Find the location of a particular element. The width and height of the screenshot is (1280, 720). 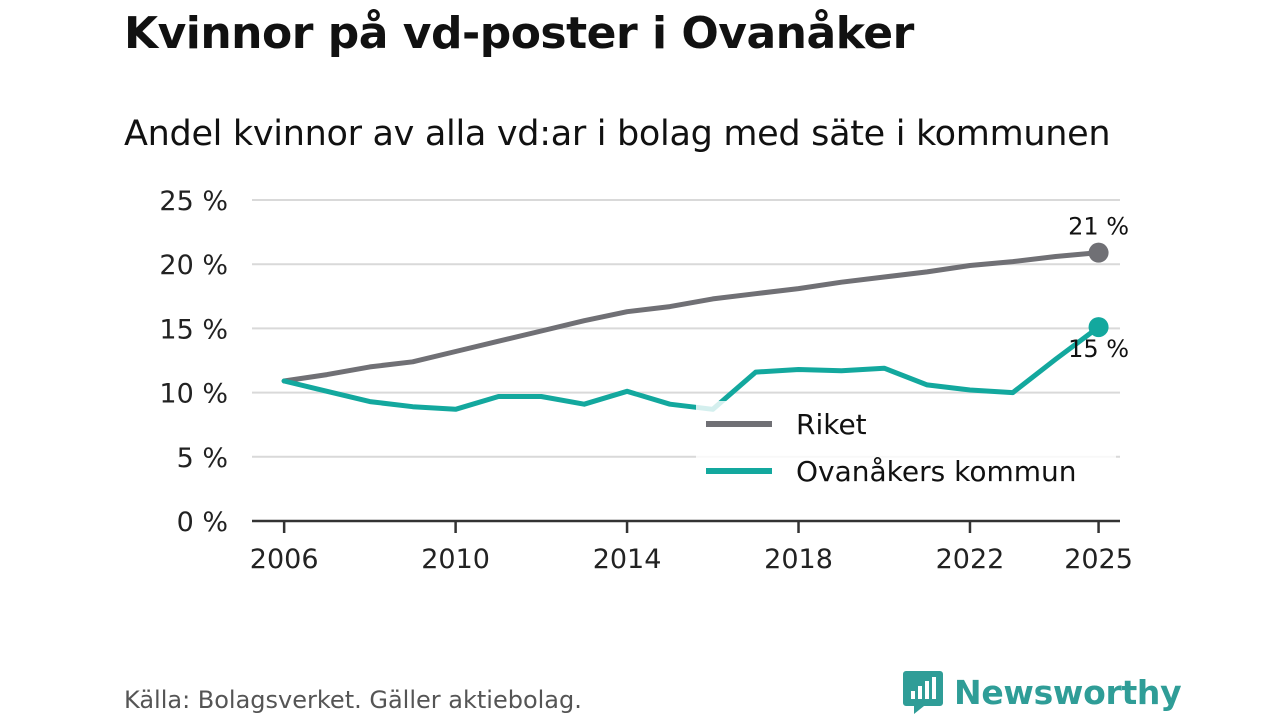

end-label-riket: 21 % is located at coordinates (1098, 227).